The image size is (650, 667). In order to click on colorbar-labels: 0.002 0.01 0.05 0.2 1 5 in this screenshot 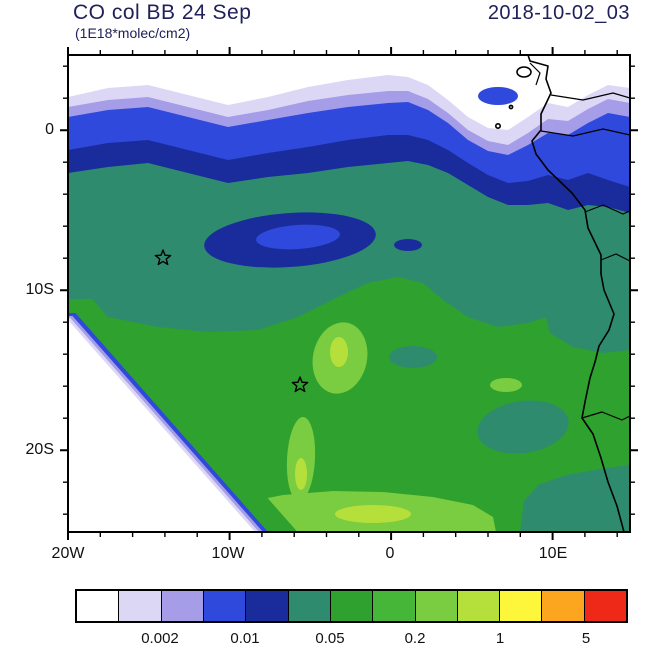, I will do `click(351, 640)`.